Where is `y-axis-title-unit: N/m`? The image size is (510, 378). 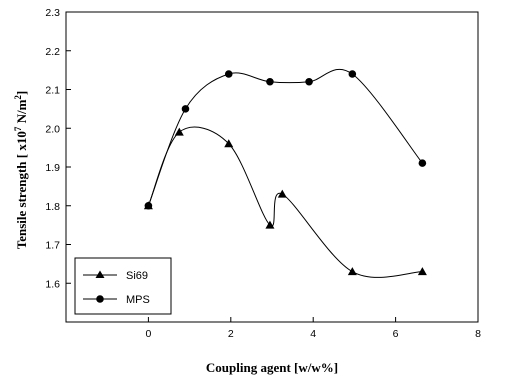 y-axis-title-unit: N/m is located at coordinates (21, 112).